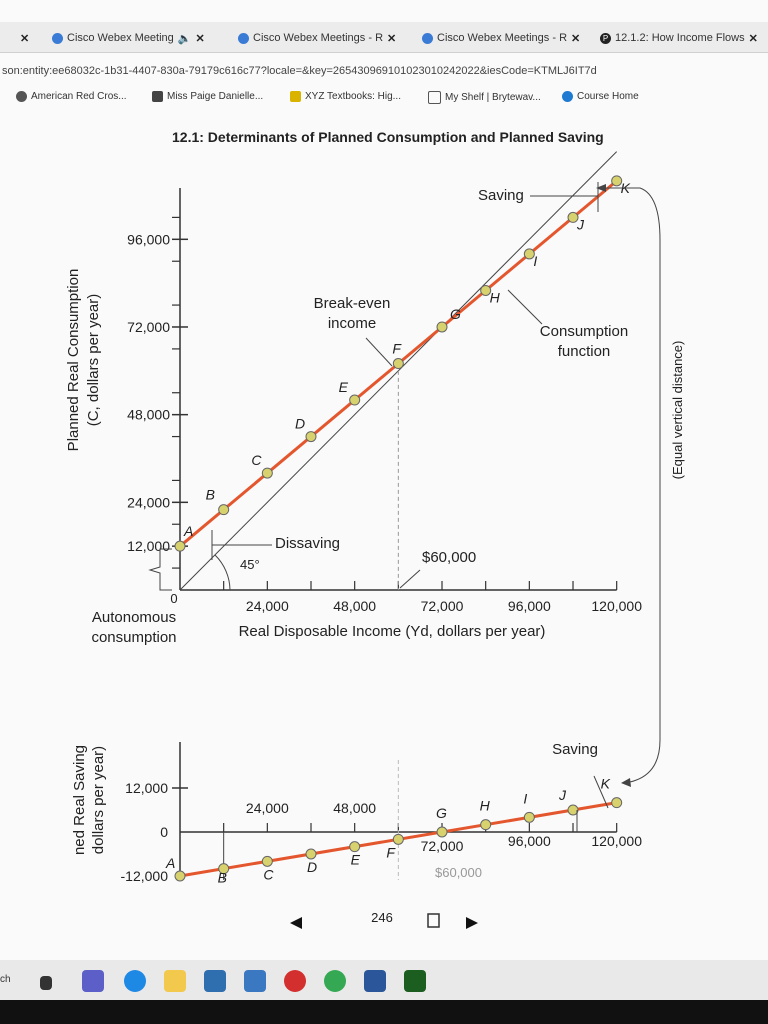 This screenshot has height=1024, width=768. I want to click on consumption-function-label: function, so click(584, 351).